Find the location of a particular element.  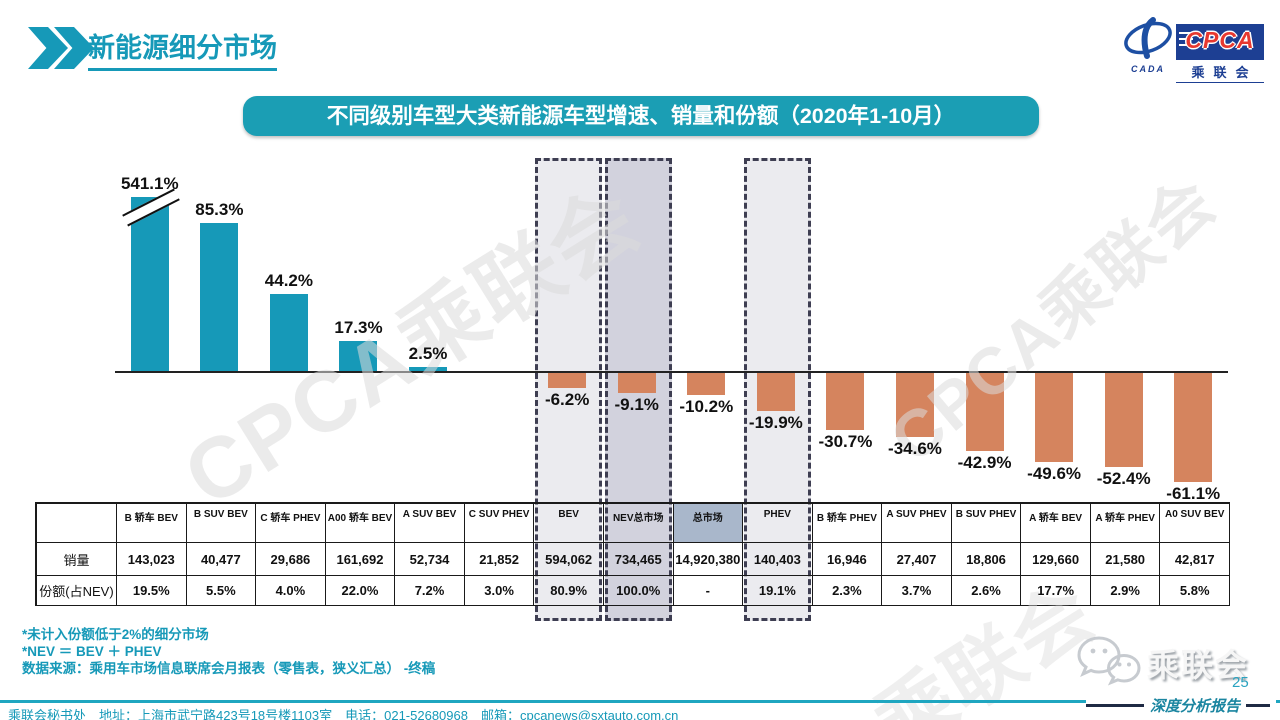

table-share-cell: 2.3% is located at coordinates (847, 591).